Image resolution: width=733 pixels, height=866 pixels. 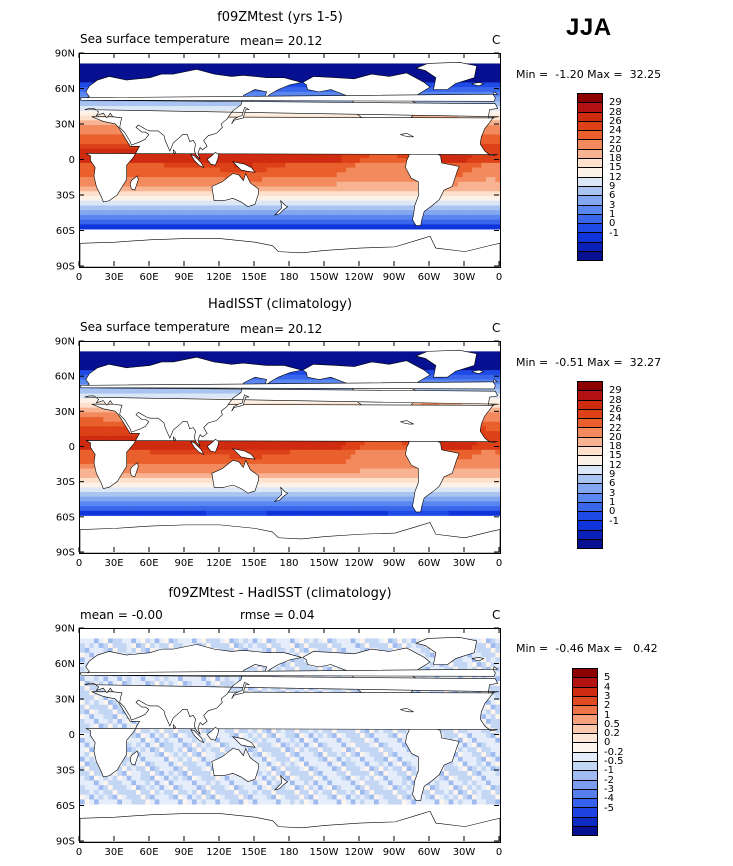 What do you see at coordinates (496, 328) in the screenshot?
I see `panel-units-obs: C` at bounding box center [496, 328].